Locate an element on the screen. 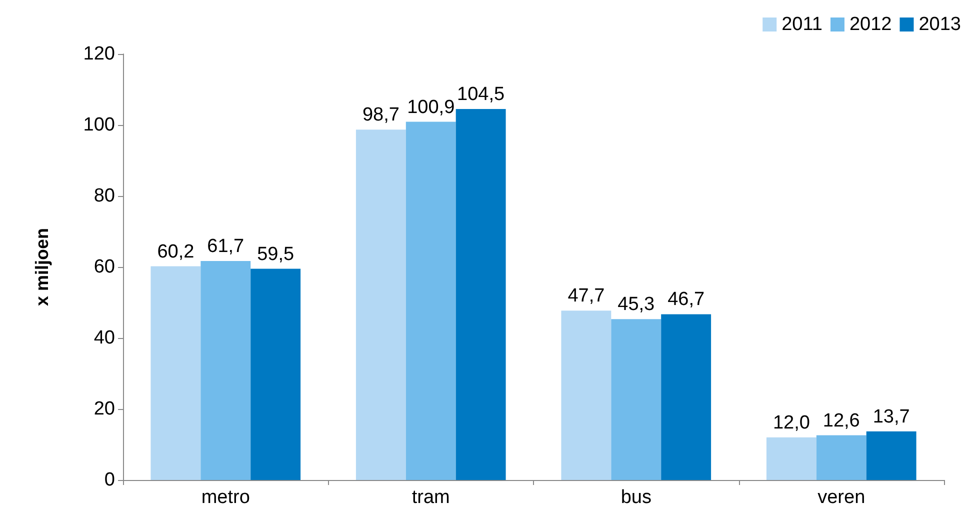 This screenshot has width=978, height=522. data-label: 12,0 is located at coordinates (791, 423).